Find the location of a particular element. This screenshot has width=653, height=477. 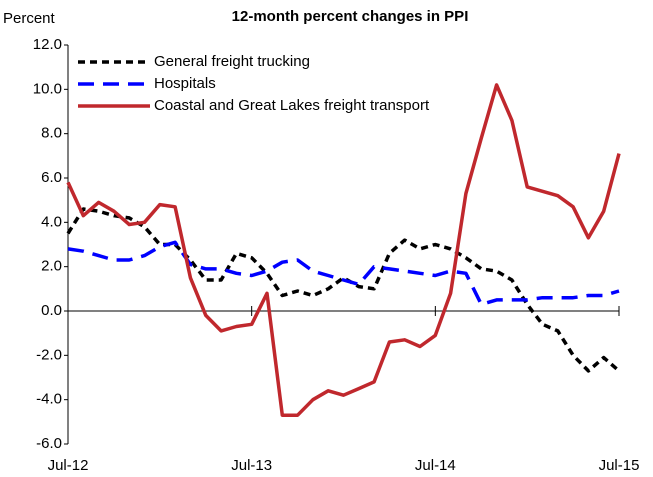

y-tick-label: 0.0 is located at coordinates (51, 310).